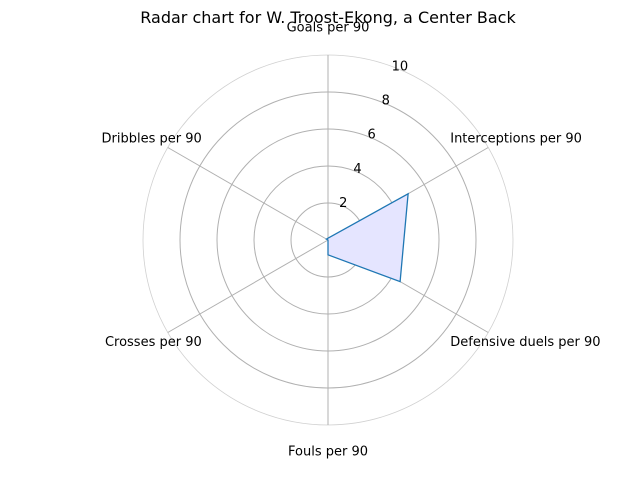 This screenshot has height=480, width=640. What do you see at coordinates (357, 169) in the screenshot?
I see `radial-tick-label: 4` at bounding box center [357, 169].